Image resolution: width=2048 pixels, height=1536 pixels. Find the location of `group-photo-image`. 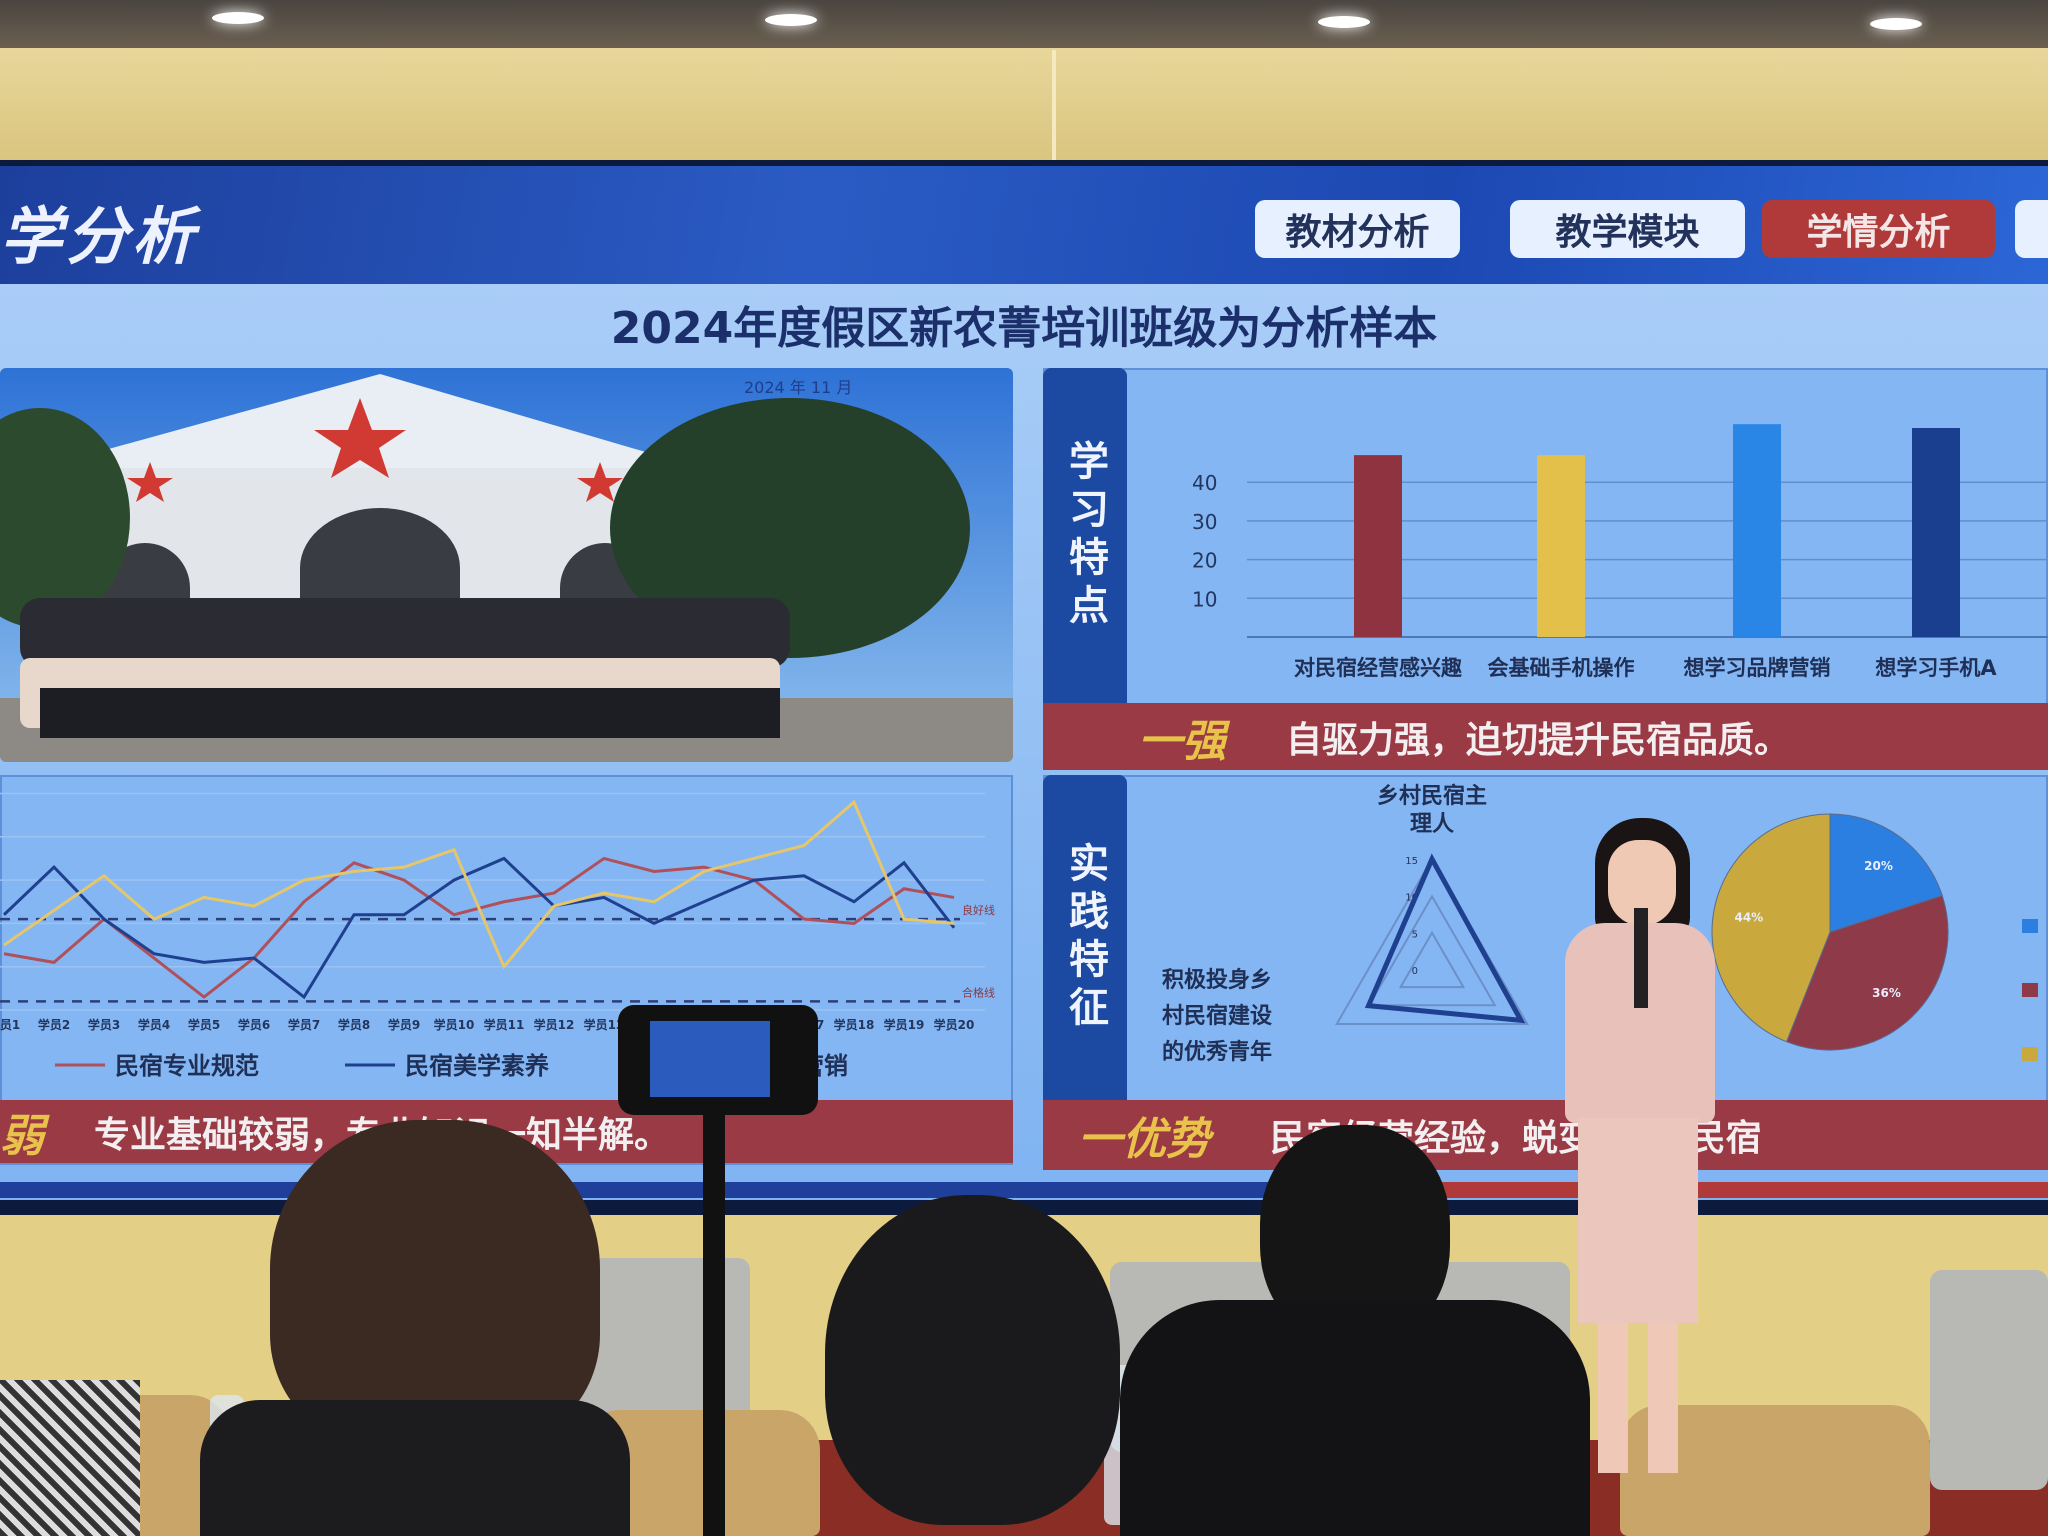

group-photo-image is located at coordinates (506, 565).